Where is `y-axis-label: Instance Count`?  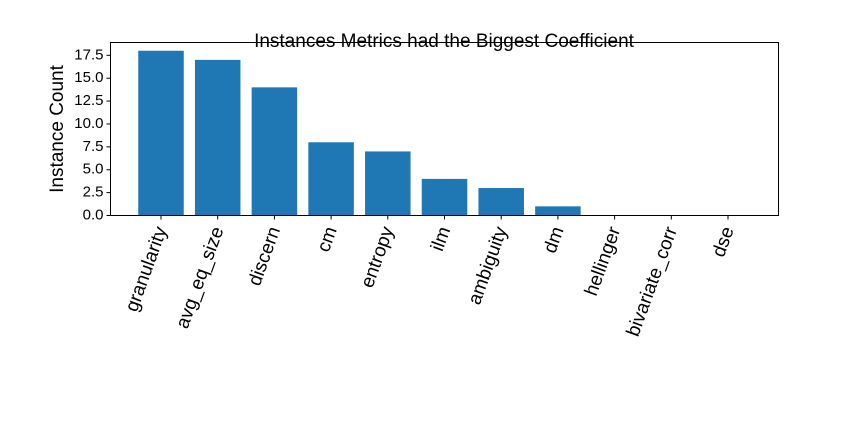 y-axis-label: Instance Count is located at coordinates (57, 128).